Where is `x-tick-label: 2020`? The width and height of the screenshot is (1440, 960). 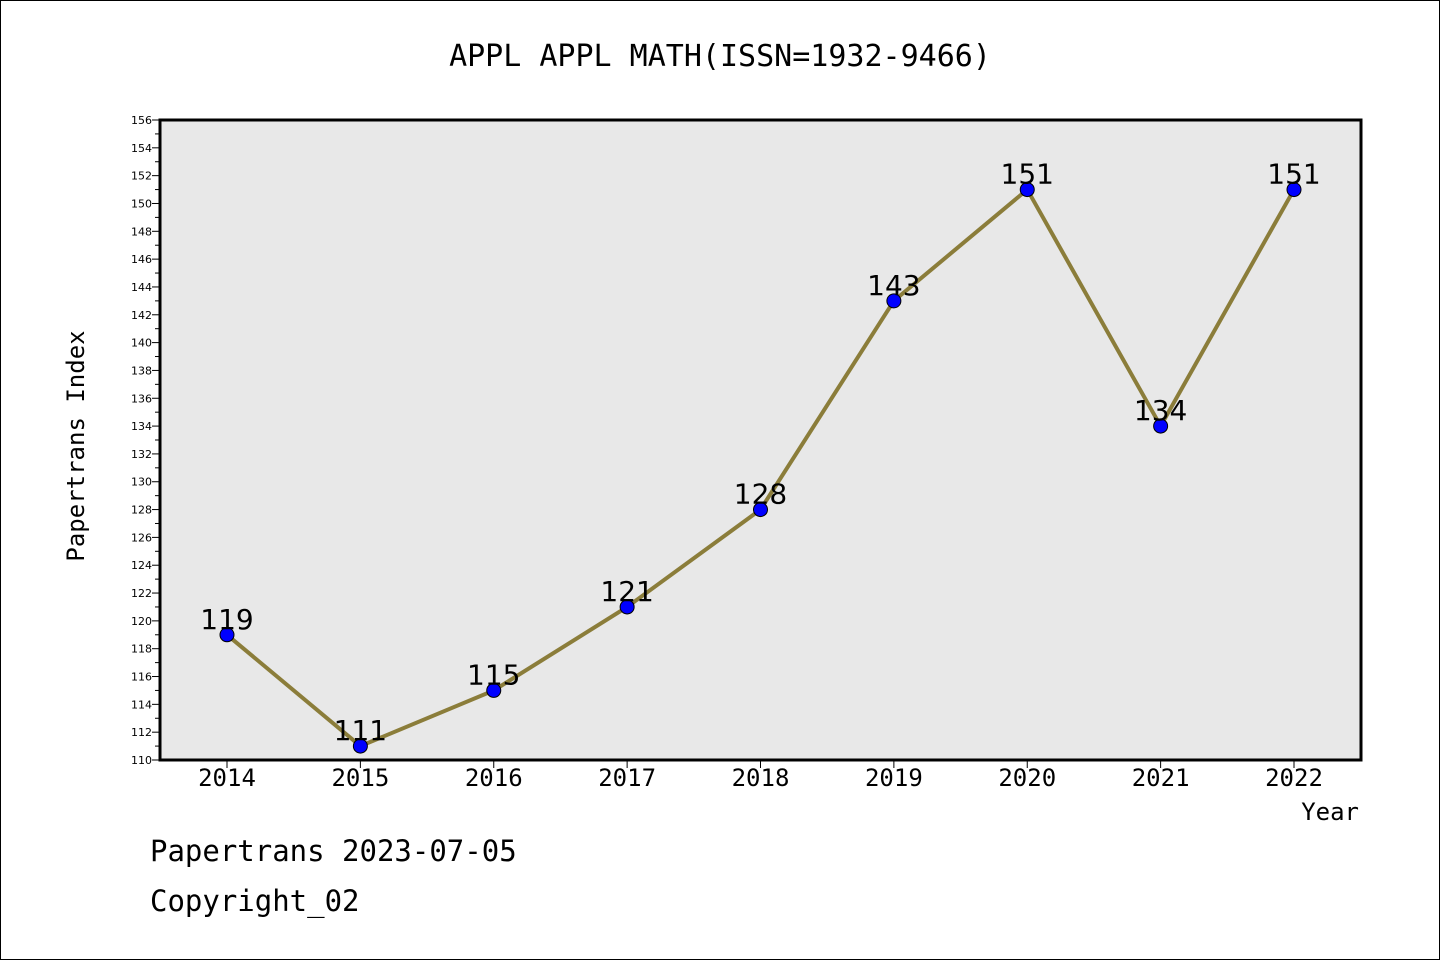
x-tick-label: 2020 is located at coordinates (1027, 778).